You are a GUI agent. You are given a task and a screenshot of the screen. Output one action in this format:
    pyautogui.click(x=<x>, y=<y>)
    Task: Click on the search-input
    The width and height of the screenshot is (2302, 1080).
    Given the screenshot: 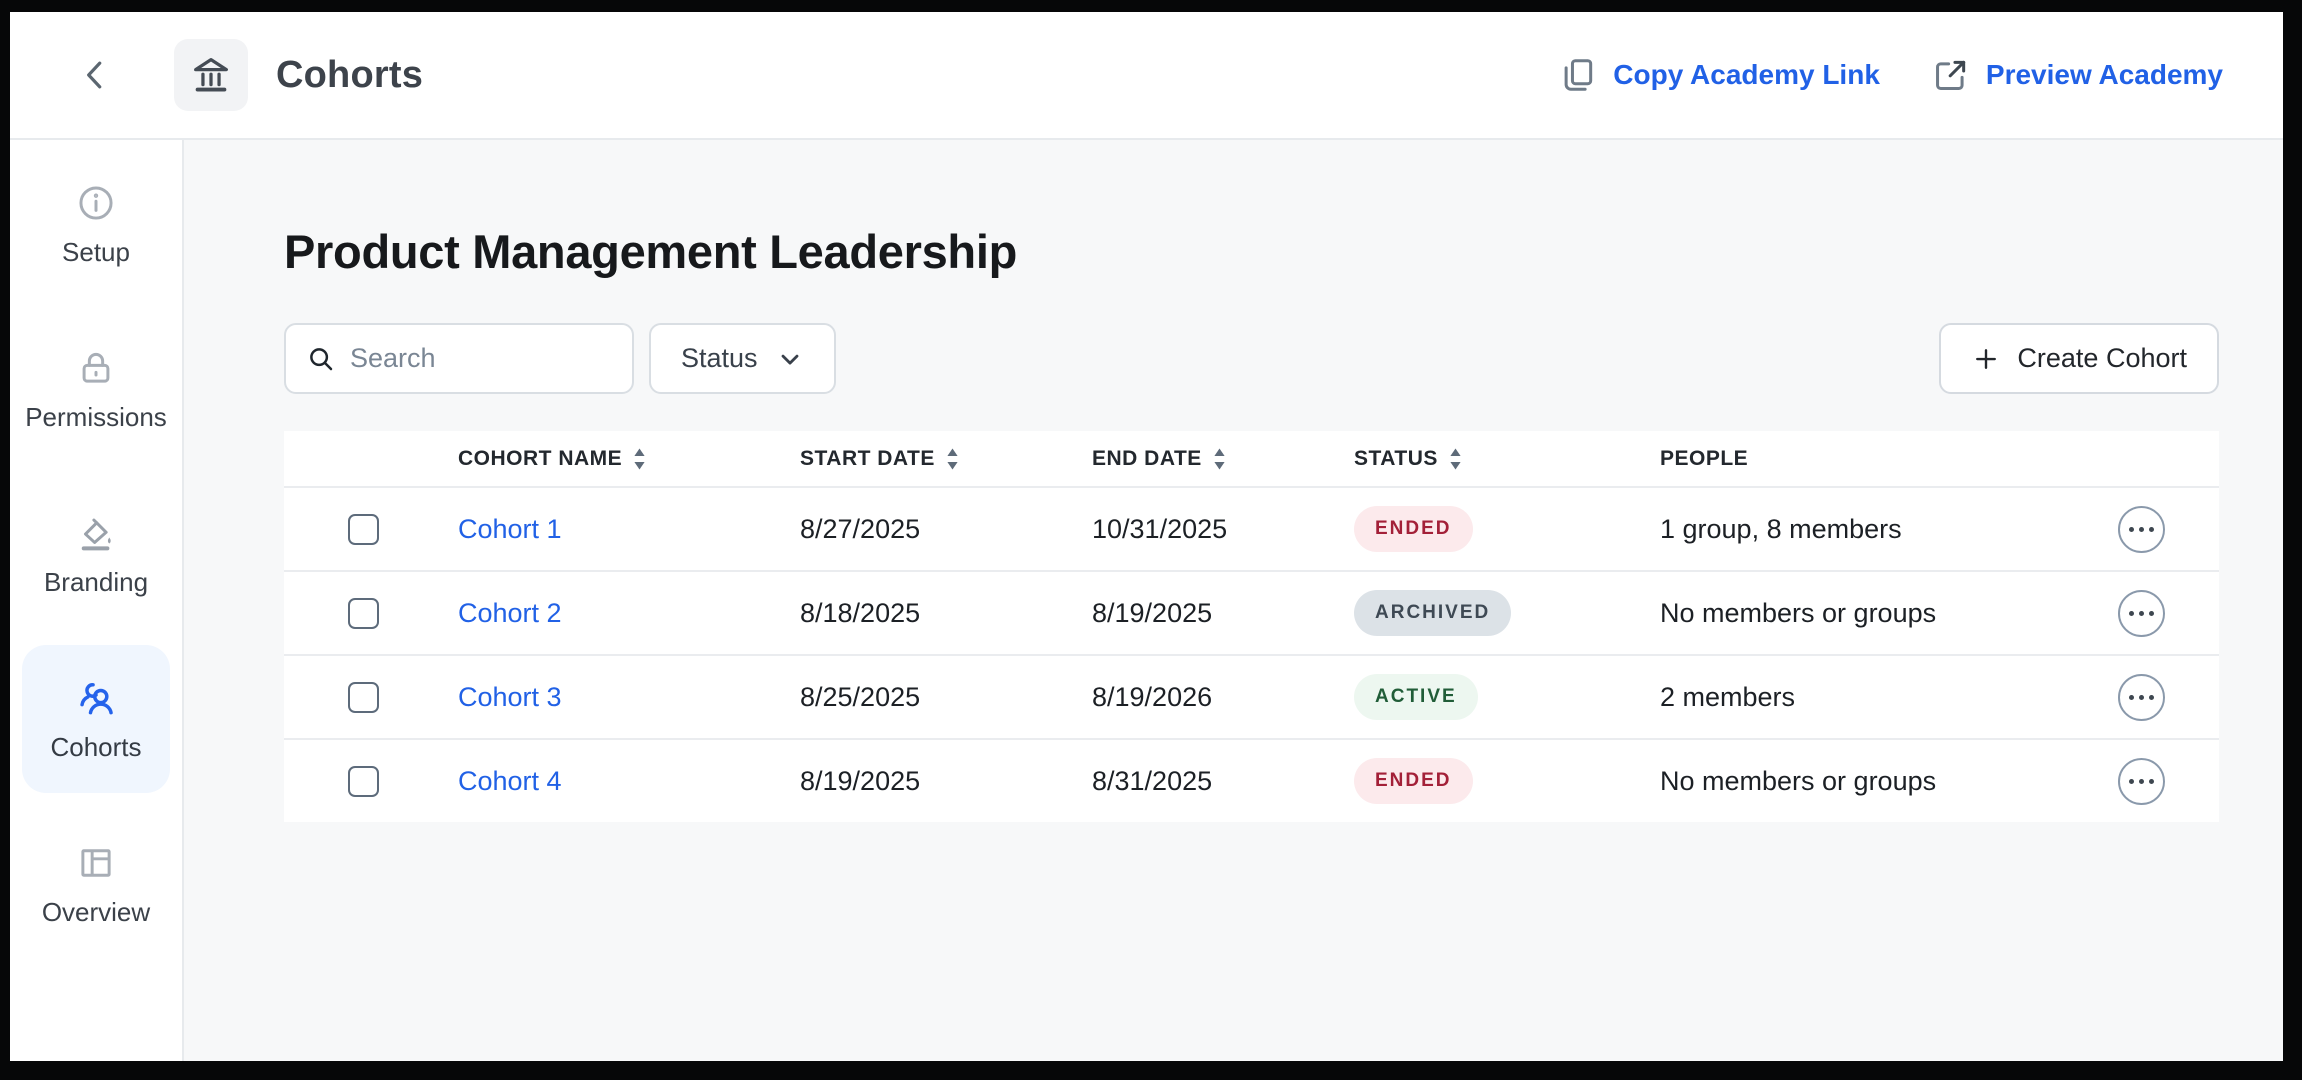 What is the action you would take?
    pyautogui.click(x=527, y=358)
    